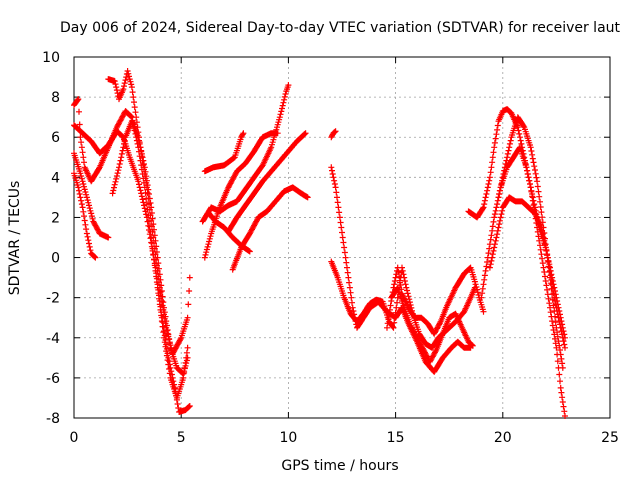 Image resolution: width=640 pixels, height=480 pixels. What do you see at coordinates (503, 438) in the screenshot?
I see `x-tick-label: 20` at bounding box center [503, 438].